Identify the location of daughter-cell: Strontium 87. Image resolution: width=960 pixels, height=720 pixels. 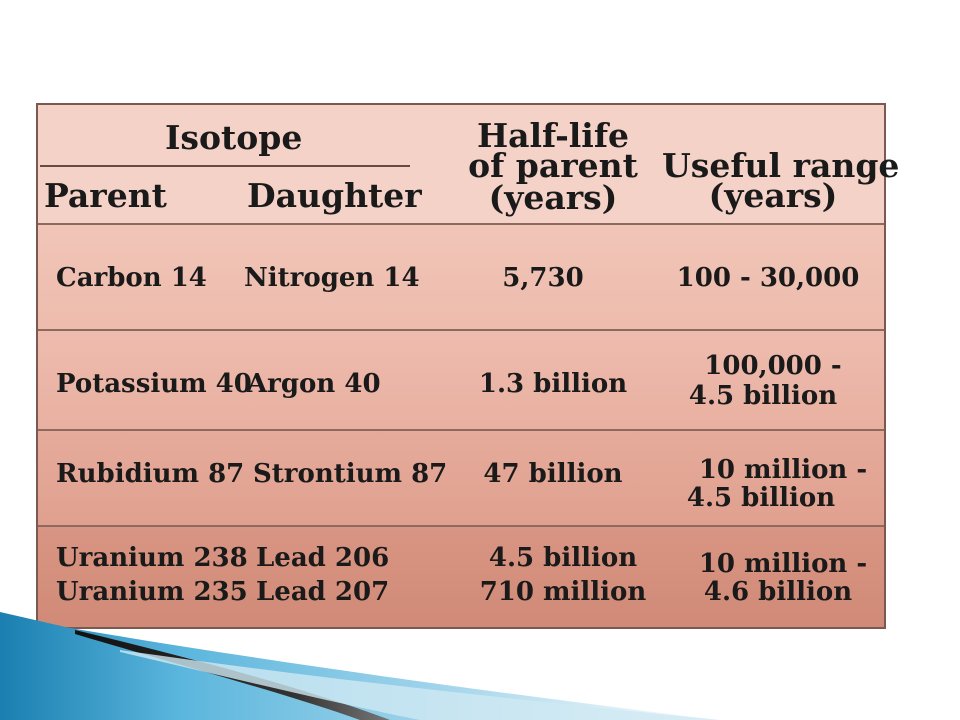
(350, 474).